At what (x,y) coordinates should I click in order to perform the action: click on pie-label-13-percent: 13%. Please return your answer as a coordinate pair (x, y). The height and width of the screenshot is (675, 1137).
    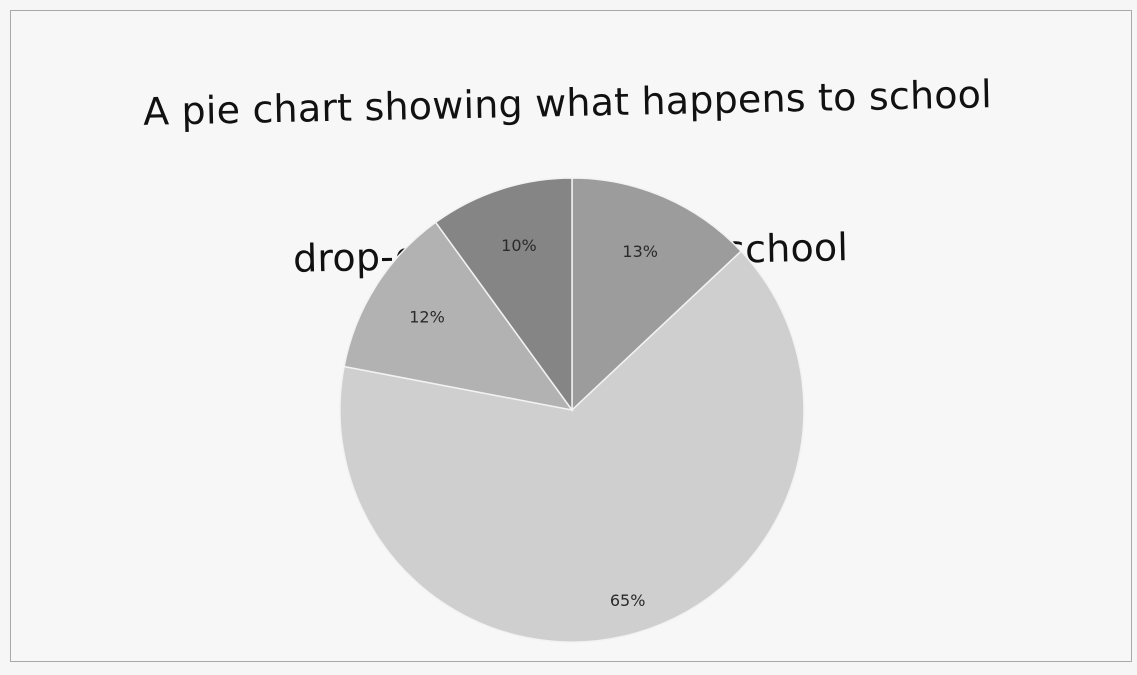
    Looking at the image, I should click on (640, 251).